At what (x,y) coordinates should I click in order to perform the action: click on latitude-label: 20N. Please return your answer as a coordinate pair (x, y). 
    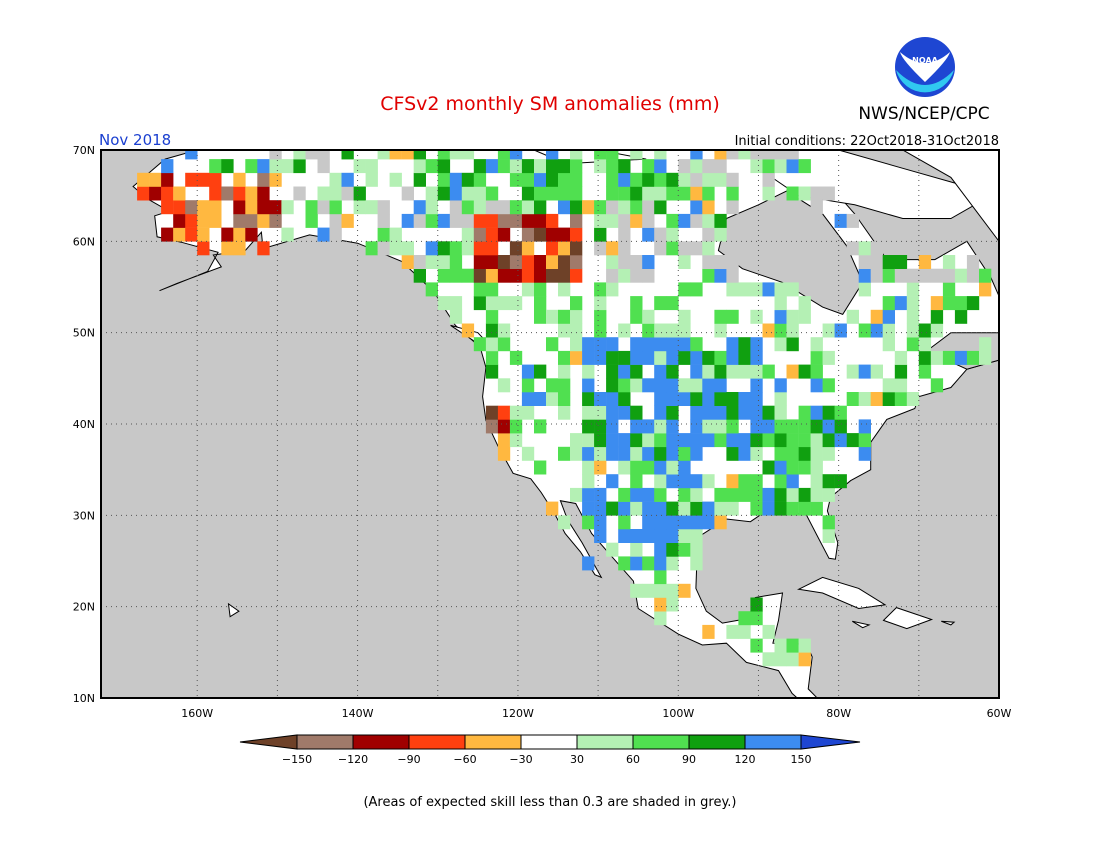
    Looking at the image, I should click on (84, 607).